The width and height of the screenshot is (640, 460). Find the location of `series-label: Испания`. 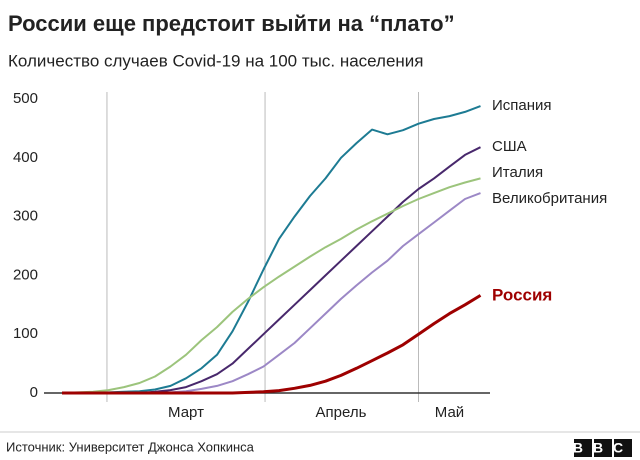

series-label: Испания is located at coordinates (522, 105).